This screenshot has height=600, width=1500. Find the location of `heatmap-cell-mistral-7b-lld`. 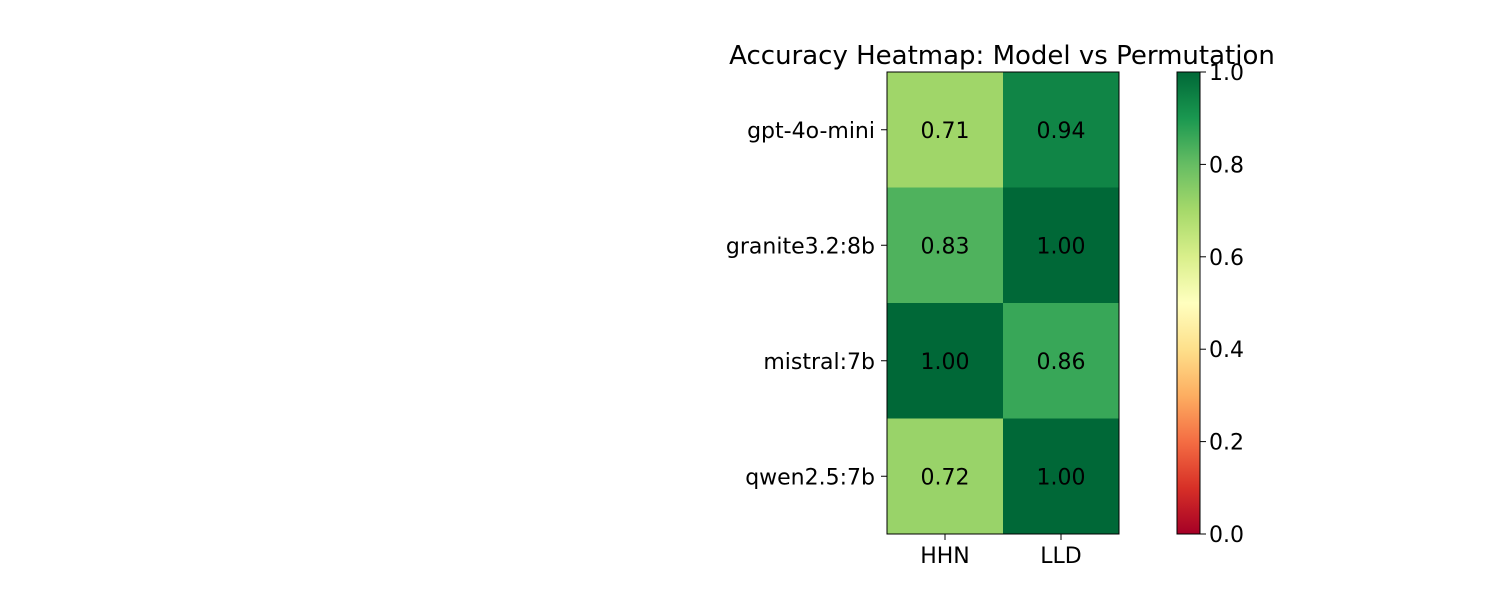

heatmap-cell-mistral-7b-lld is located at coordinates (1061, 361).